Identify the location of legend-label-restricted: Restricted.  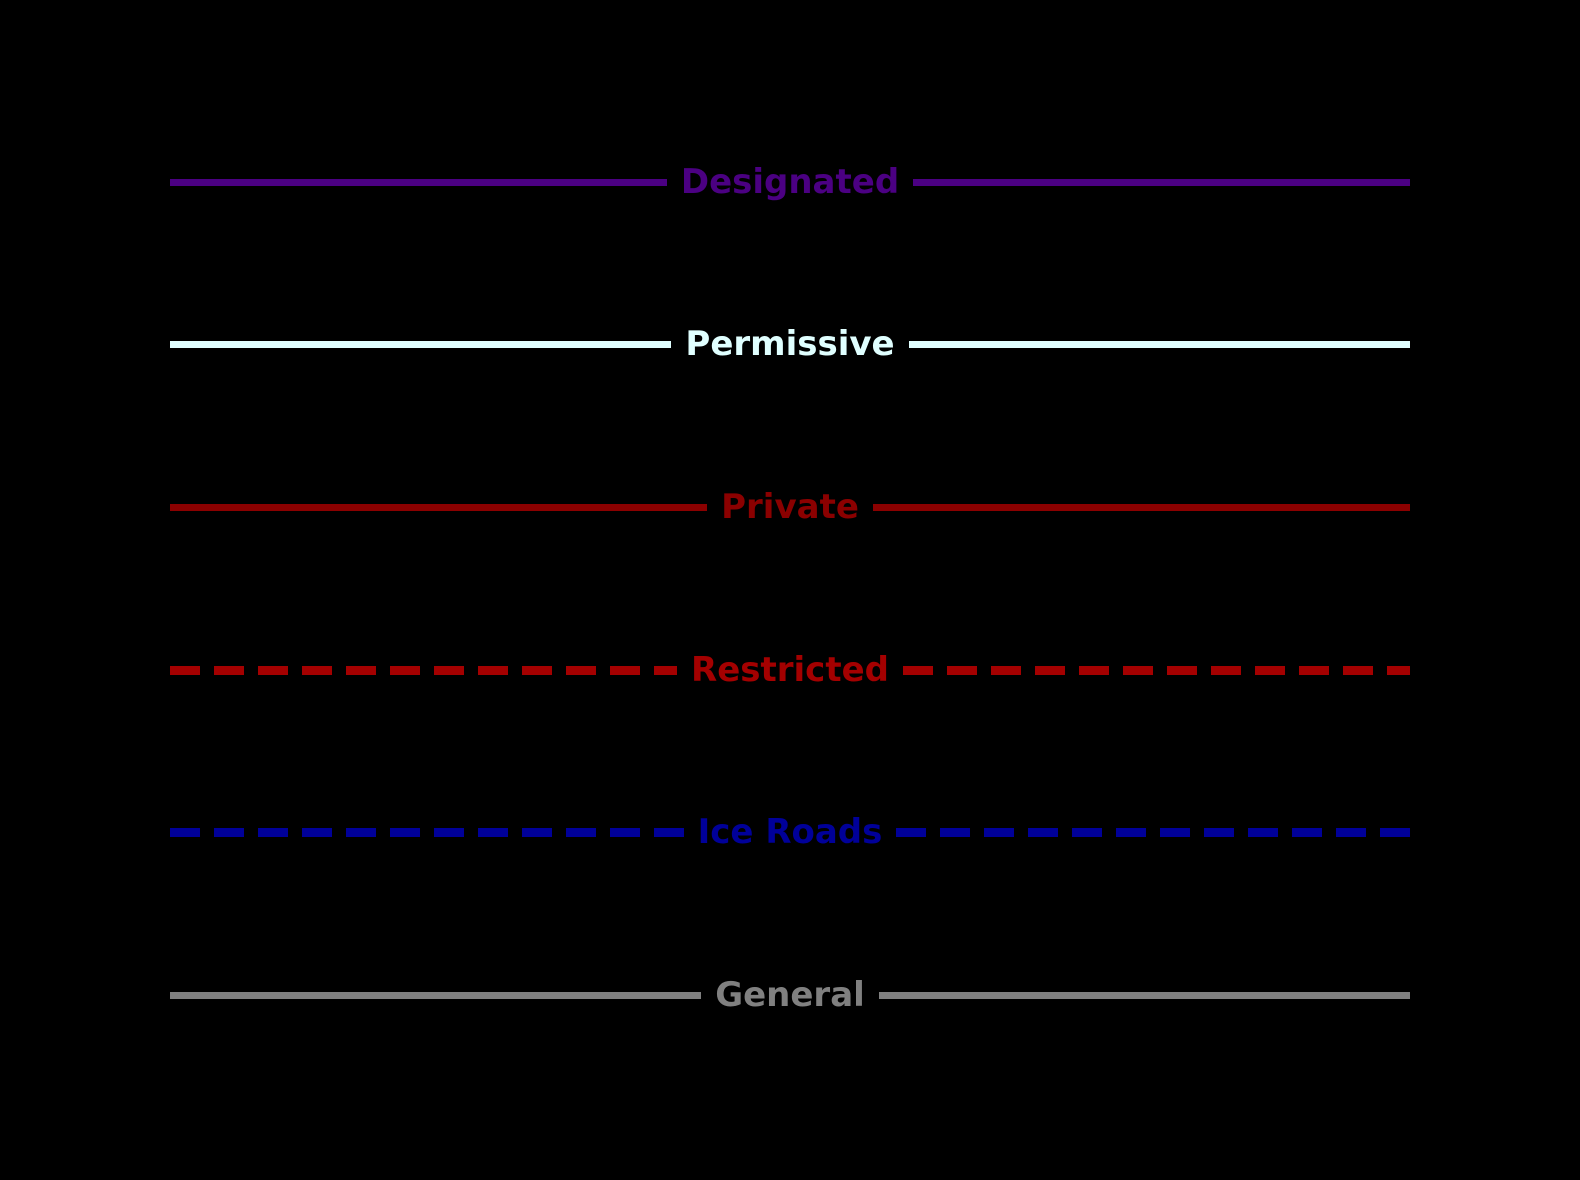
(790, 670).